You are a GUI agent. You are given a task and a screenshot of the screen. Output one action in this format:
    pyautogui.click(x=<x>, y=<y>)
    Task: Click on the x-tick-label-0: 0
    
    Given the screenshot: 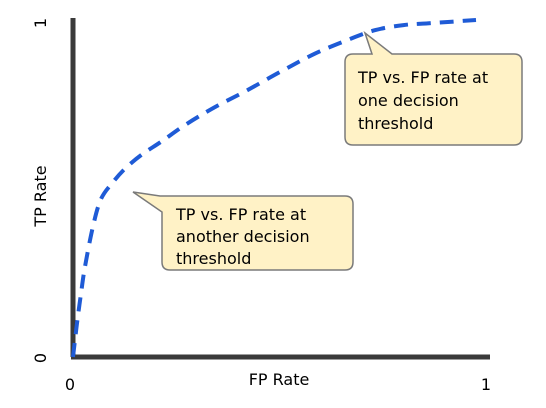 What is the action you would take?
    pyautogui.click(x=70, y=384)
    